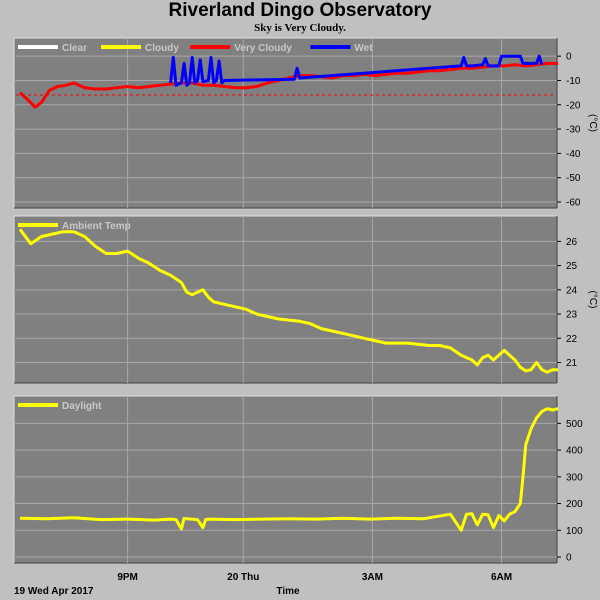 The height and width of the screenshot is (600, 600). Describe the element at coordinates (574, 504) in the screenshot. I see `y-tick-label: 200` at that location.